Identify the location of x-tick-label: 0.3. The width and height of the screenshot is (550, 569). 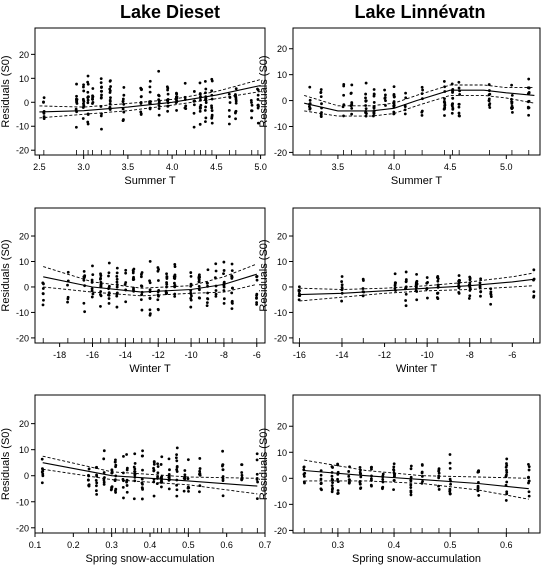
(111, 545).